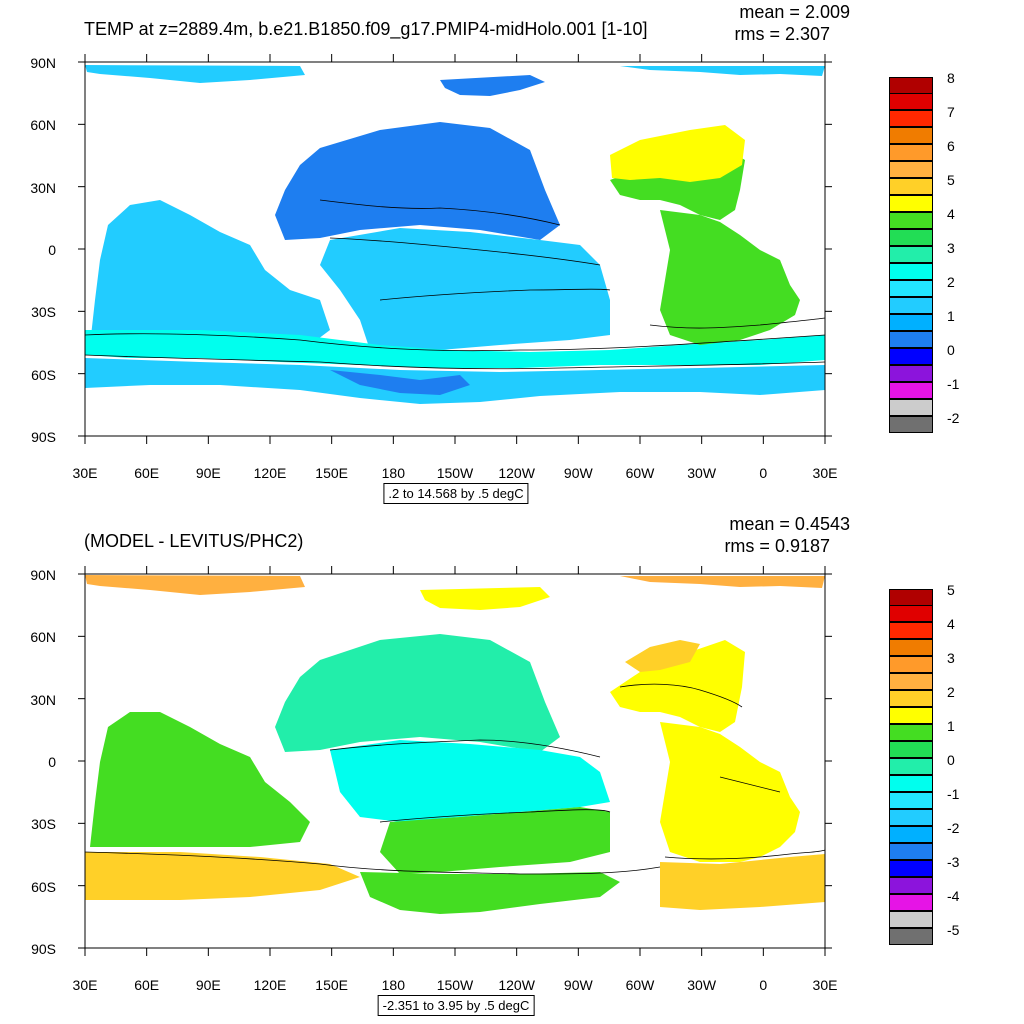  What do you see at coordinates (702, 473) in the screenshot?
I see `top-x-tick-label: 30W` at bounding box center [702, 473].